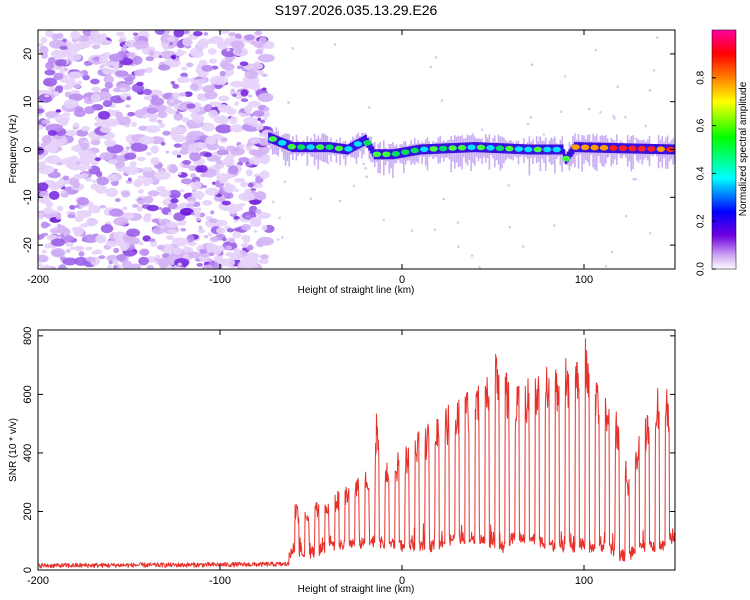 Image resolution: width=750 pixels, height=600 pixels. What do you see at coordinates (38, 581) in the screenshot?
I see `snr-xtick-label: -200` at bounding box center [38, 581].